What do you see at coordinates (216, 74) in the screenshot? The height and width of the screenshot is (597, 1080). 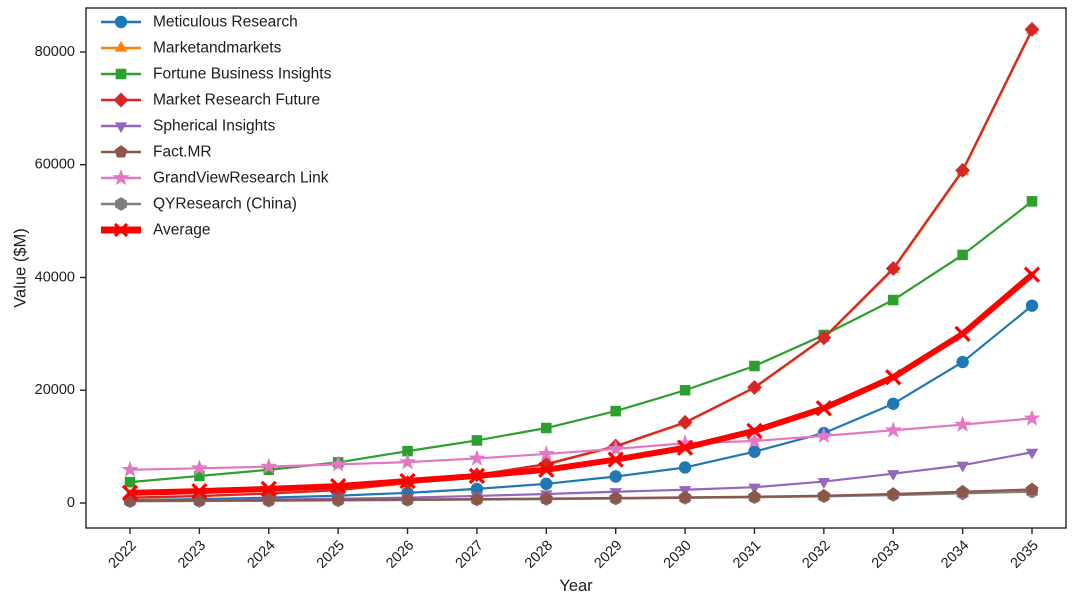 I see `legend-item-fortune-business-insights: Fortune Business Insights` at bounding box center [216, 74].